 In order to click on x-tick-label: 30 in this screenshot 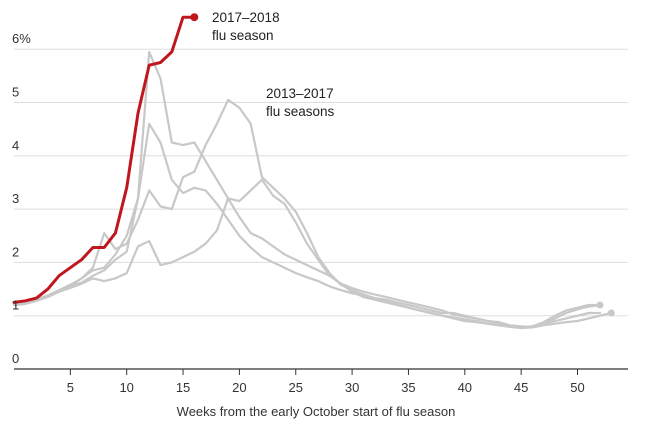, I will do `click(352, 387)`.